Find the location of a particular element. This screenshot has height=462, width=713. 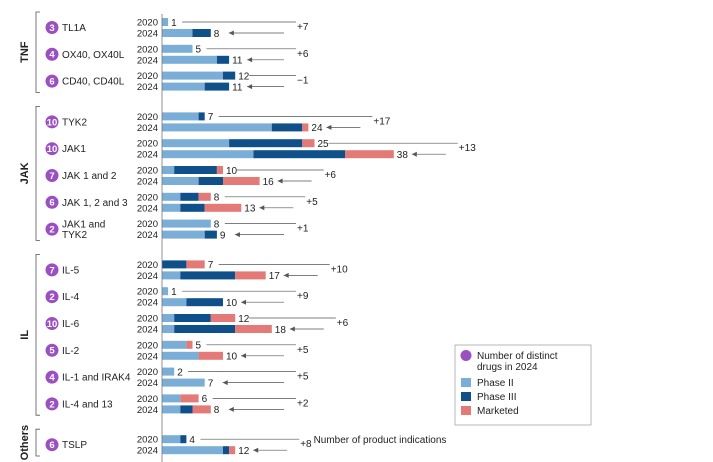

total-value-label: 16 is located at coordinates (269, 182).